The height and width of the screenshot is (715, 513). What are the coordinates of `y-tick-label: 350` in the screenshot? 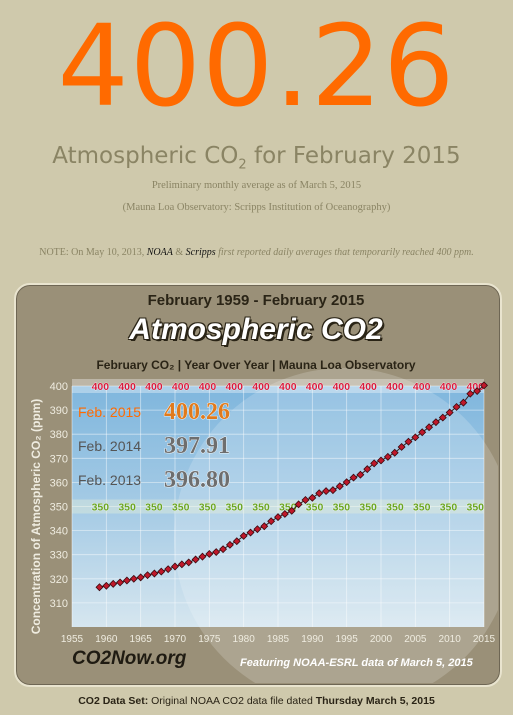 It's located at (59, 508).